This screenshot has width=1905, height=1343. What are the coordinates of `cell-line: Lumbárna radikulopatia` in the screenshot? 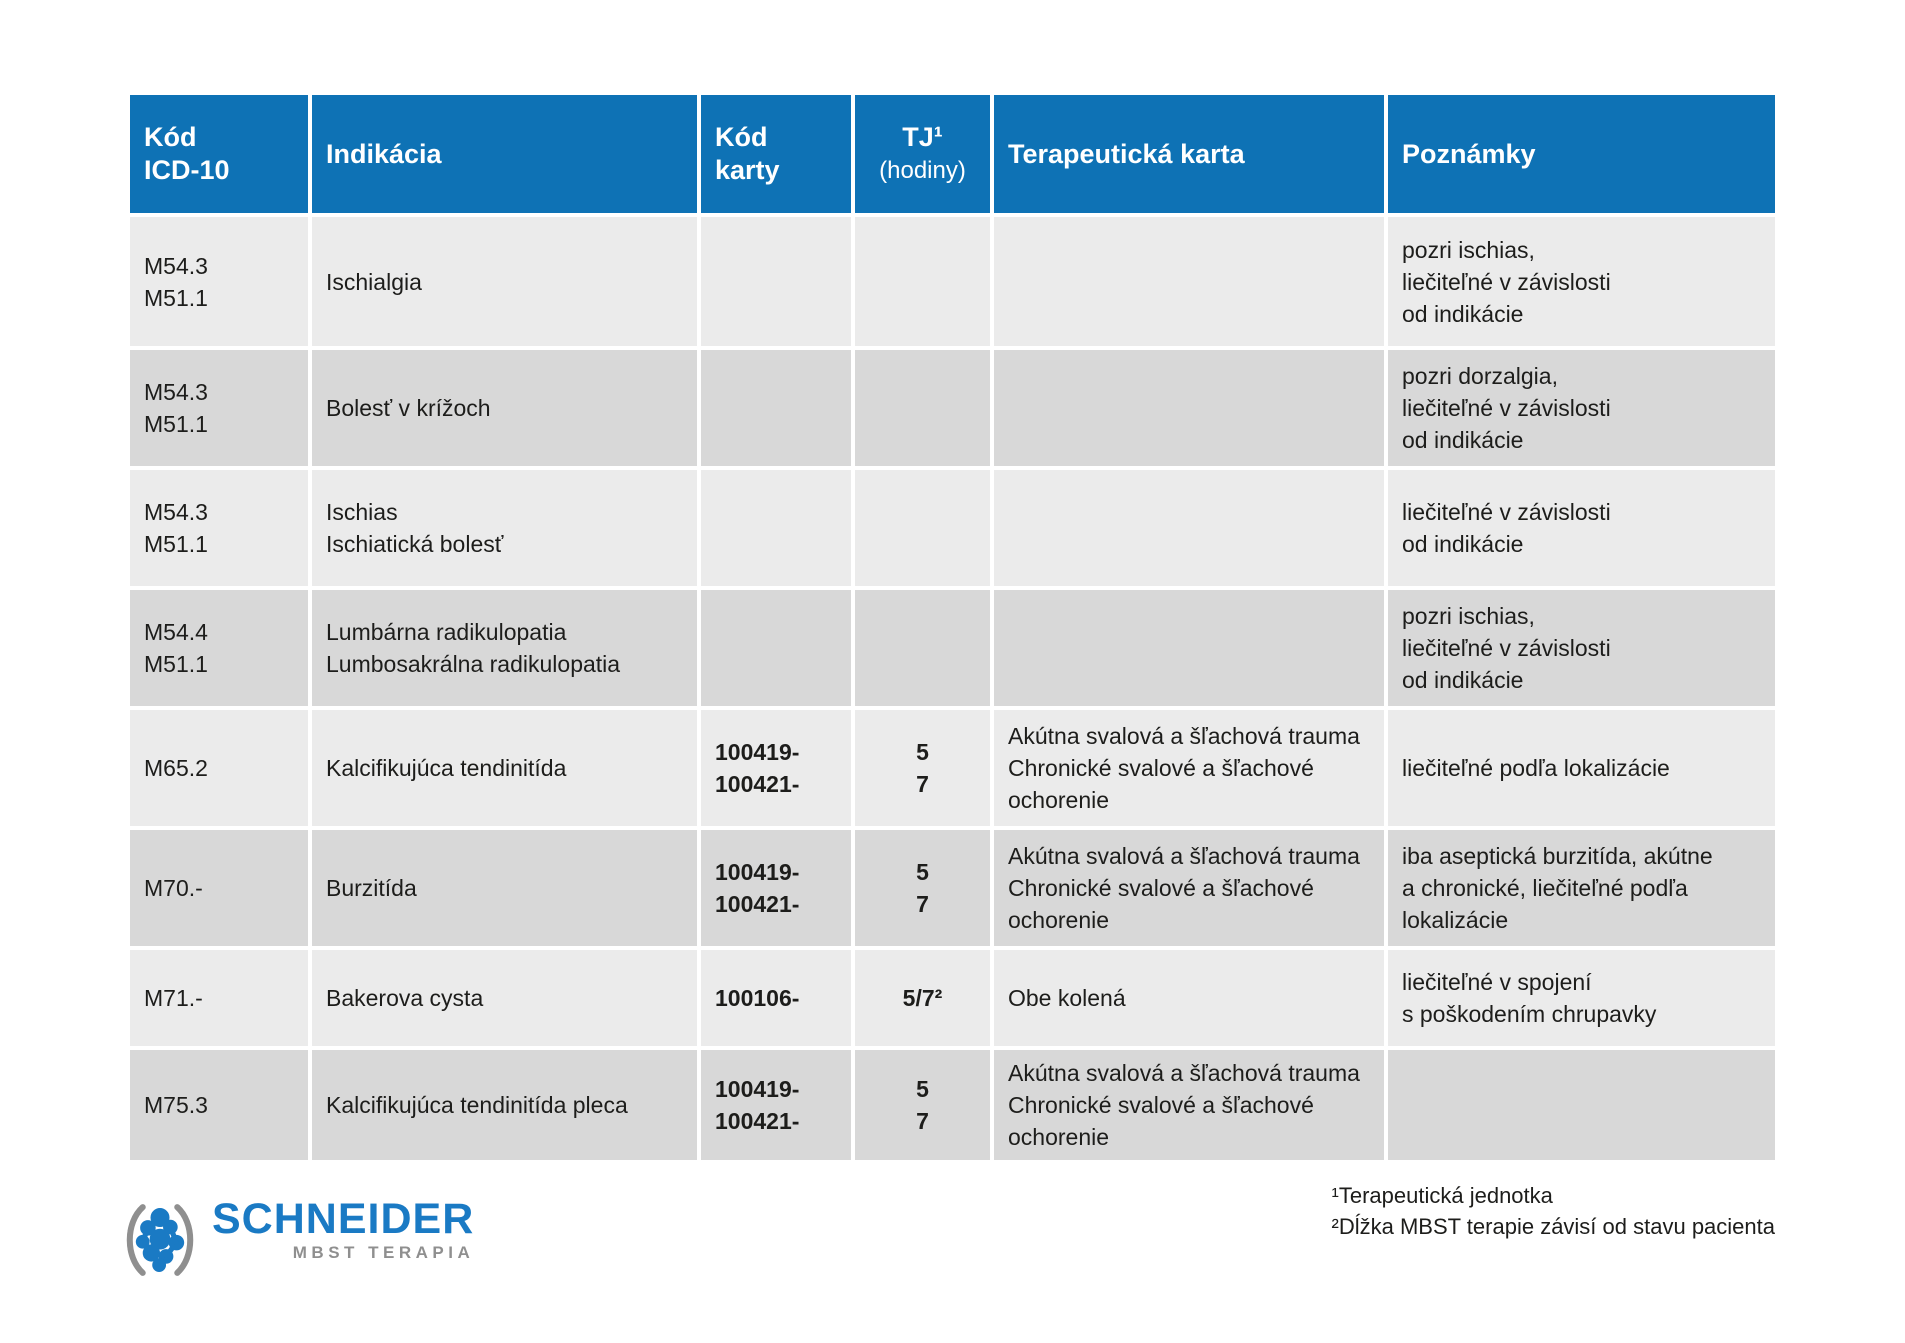 It's located at (446, 632).